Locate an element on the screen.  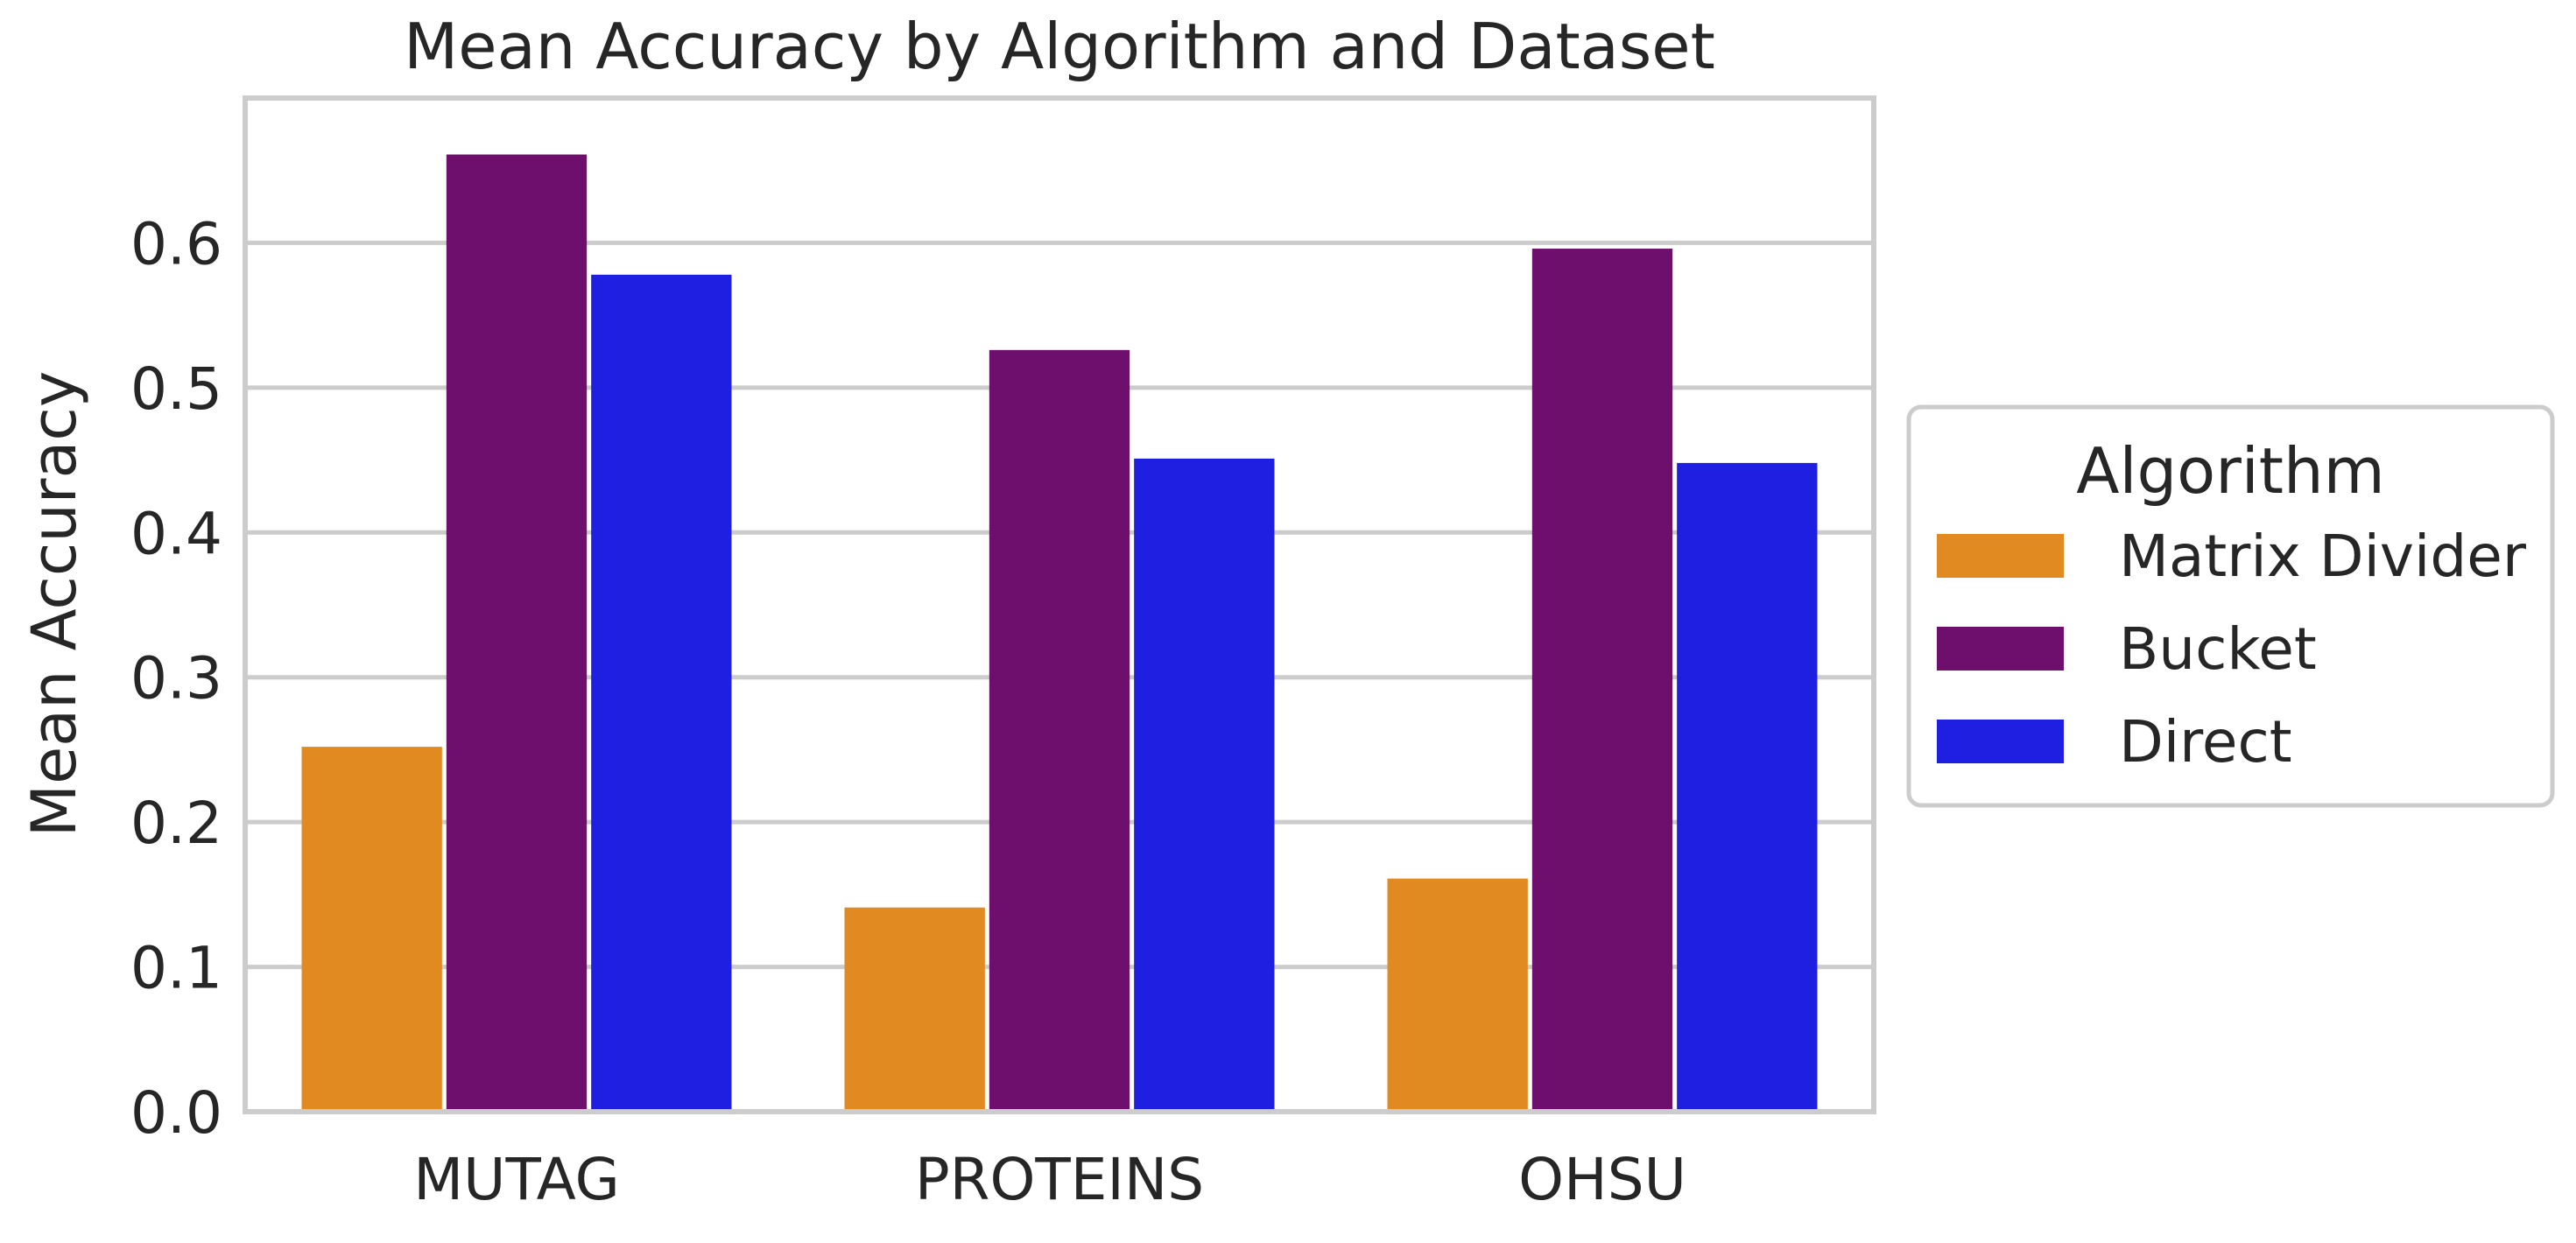
bar-bucket-ohsu is located at coordinates (1602, 681).